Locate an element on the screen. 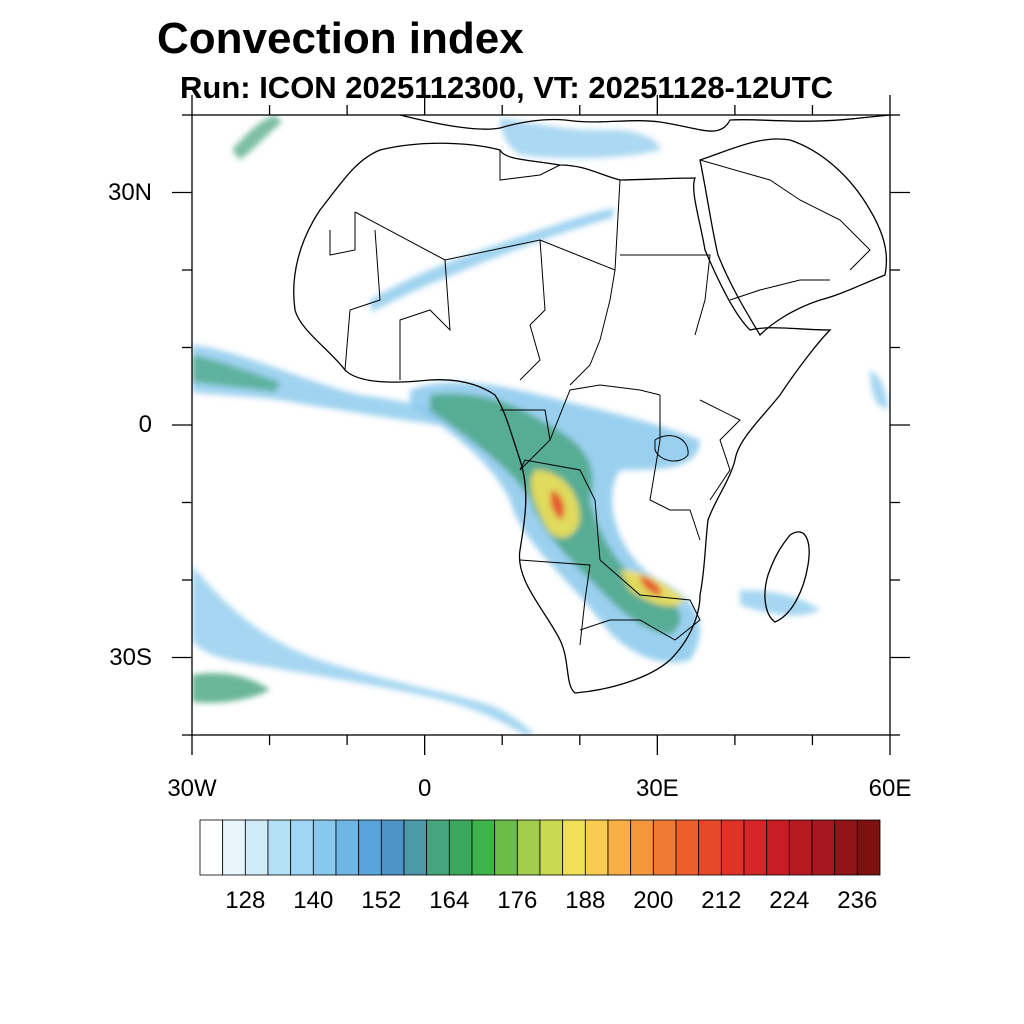 The height and width of the screenshot is (1024, 1024). itcz-band is located at coordinates (316, 385).